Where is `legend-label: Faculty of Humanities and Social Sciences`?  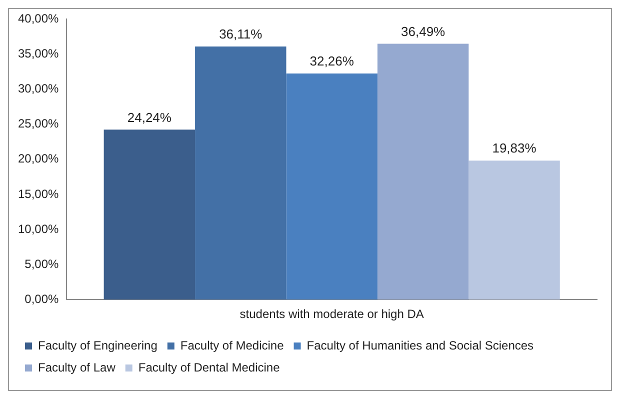
legend-label: Faculty of Humanities and Social Sciences is located at coordinates (420, 345).